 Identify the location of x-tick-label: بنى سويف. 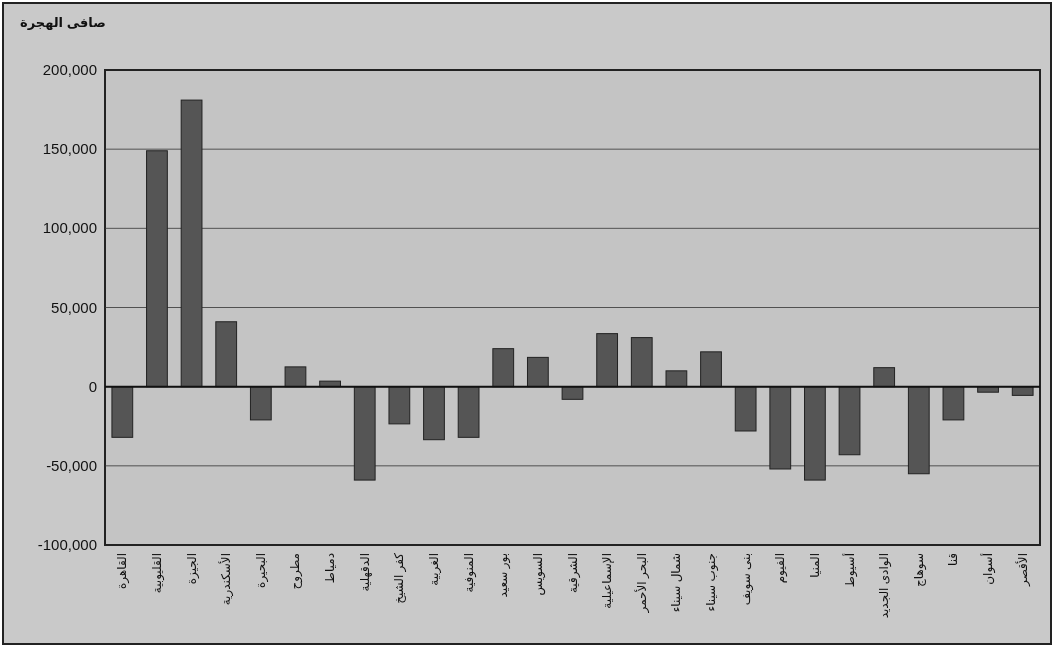
(746, 579).